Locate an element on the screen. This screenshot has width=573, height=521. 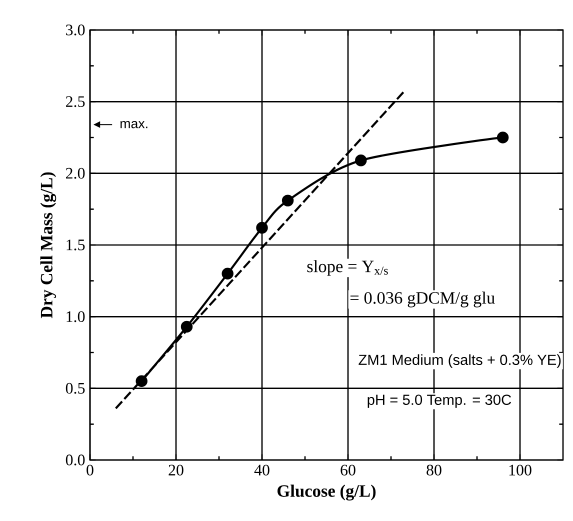
y-tick-label: 0.0 is located at coordinates (75, 460).